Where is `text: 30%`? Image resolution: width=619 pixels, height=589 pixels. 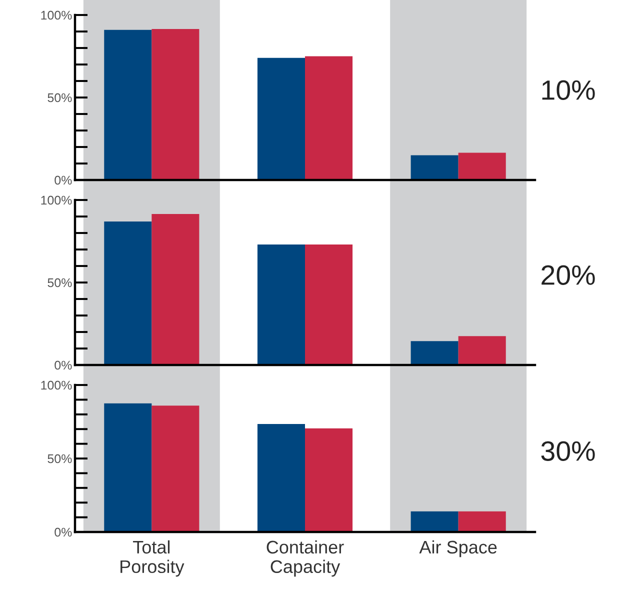
text: 30% is located at coordinates (568, 451).